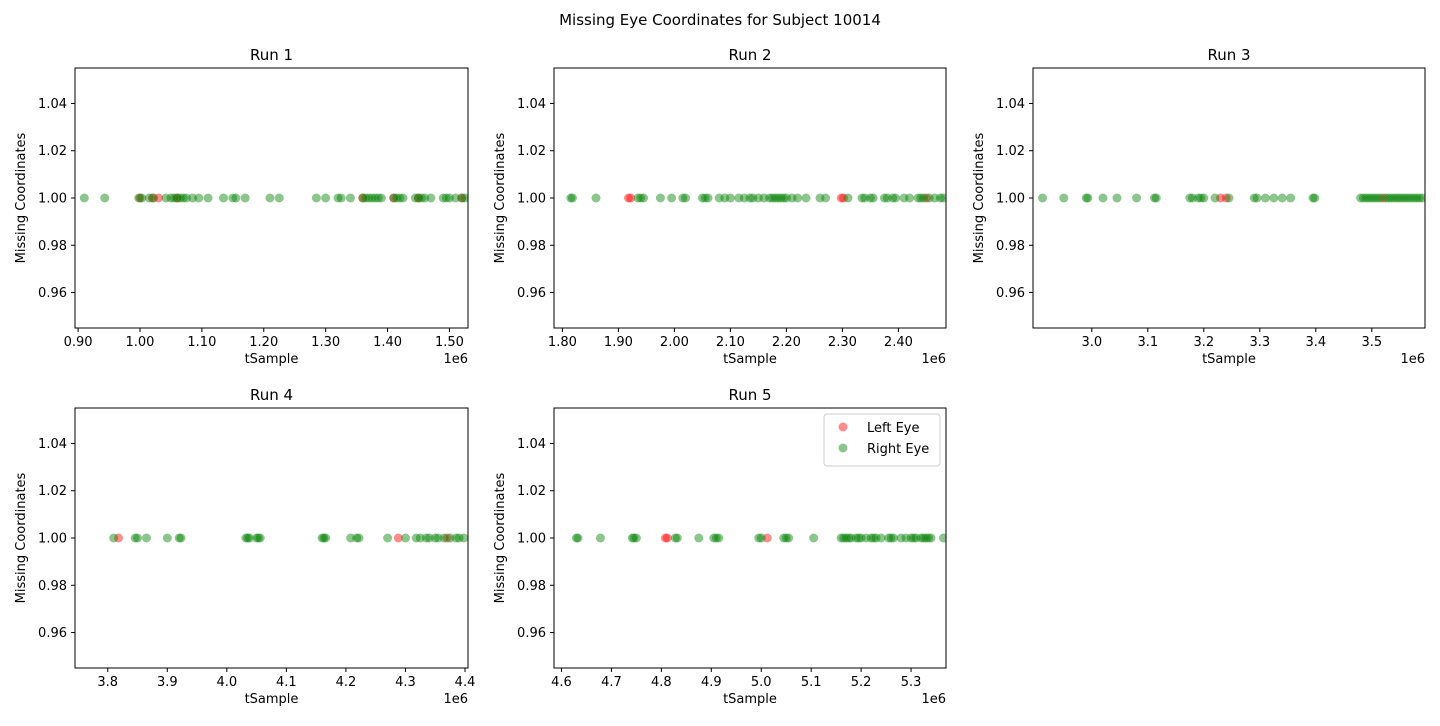 The height and width of the screenshot is (726, 1440). I want to click on y-tick-label: 1.02, so click(531, 151).